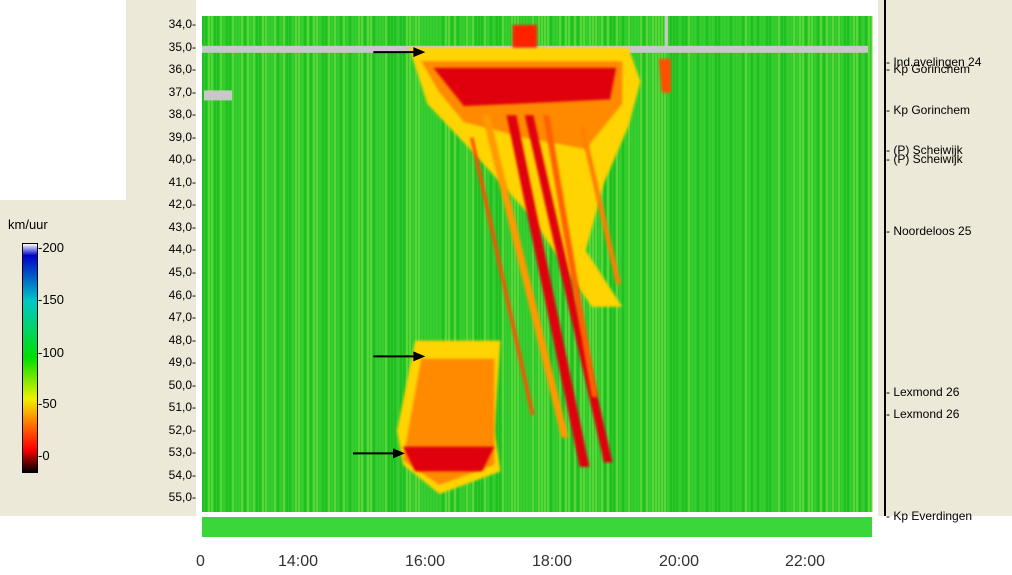  I want to click on congestion-red-top, so click(524, 36).